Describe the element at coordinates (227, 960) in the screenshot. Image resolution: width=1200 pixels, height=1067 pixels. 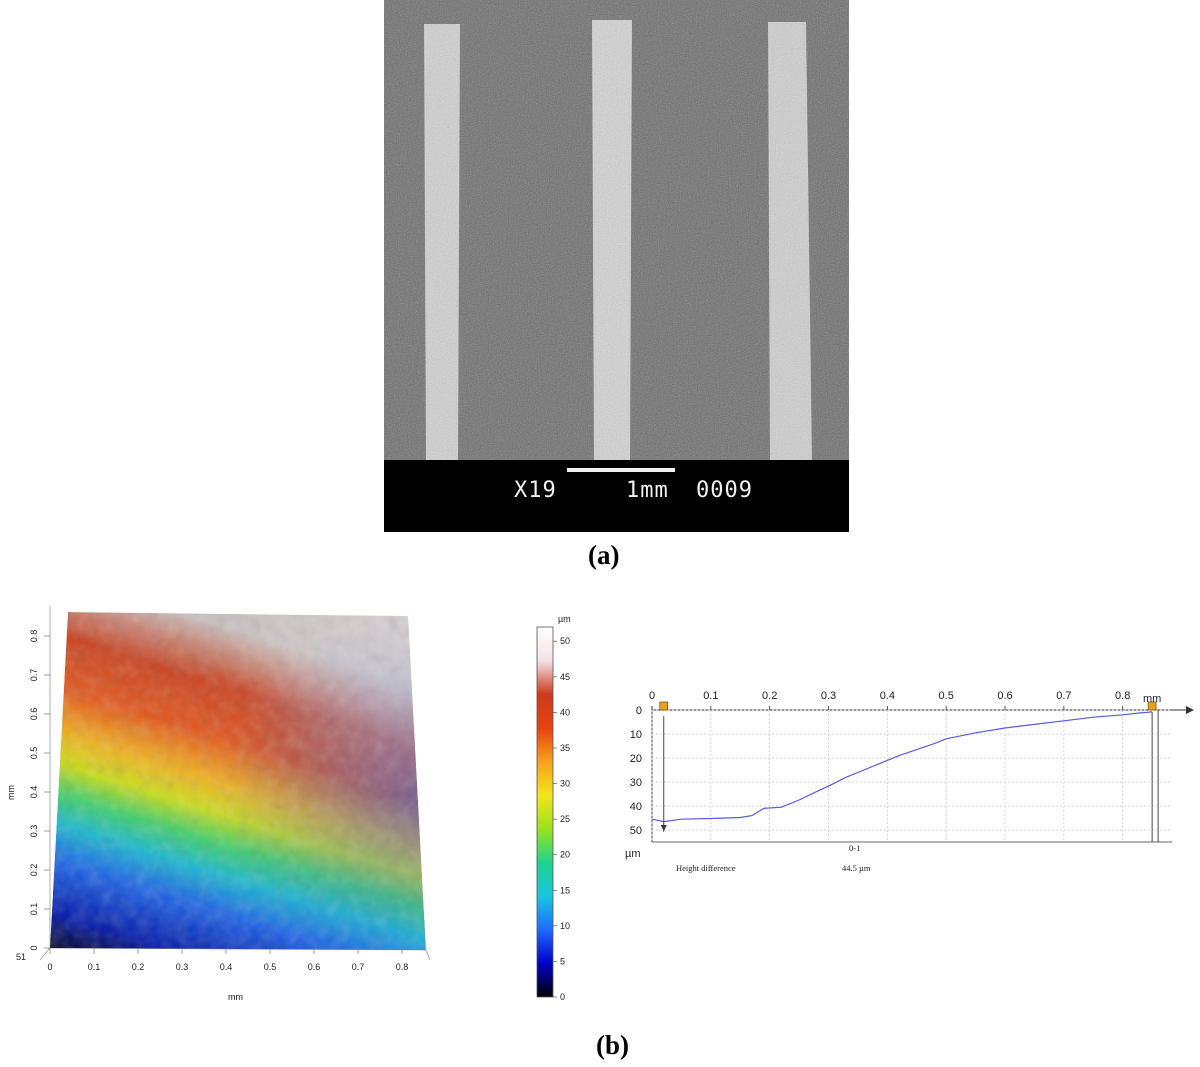
I see `map-x-axis: 0 0.1 0.2 0.3 0.4 0.5 0.6 0.7 0.8` at that location.